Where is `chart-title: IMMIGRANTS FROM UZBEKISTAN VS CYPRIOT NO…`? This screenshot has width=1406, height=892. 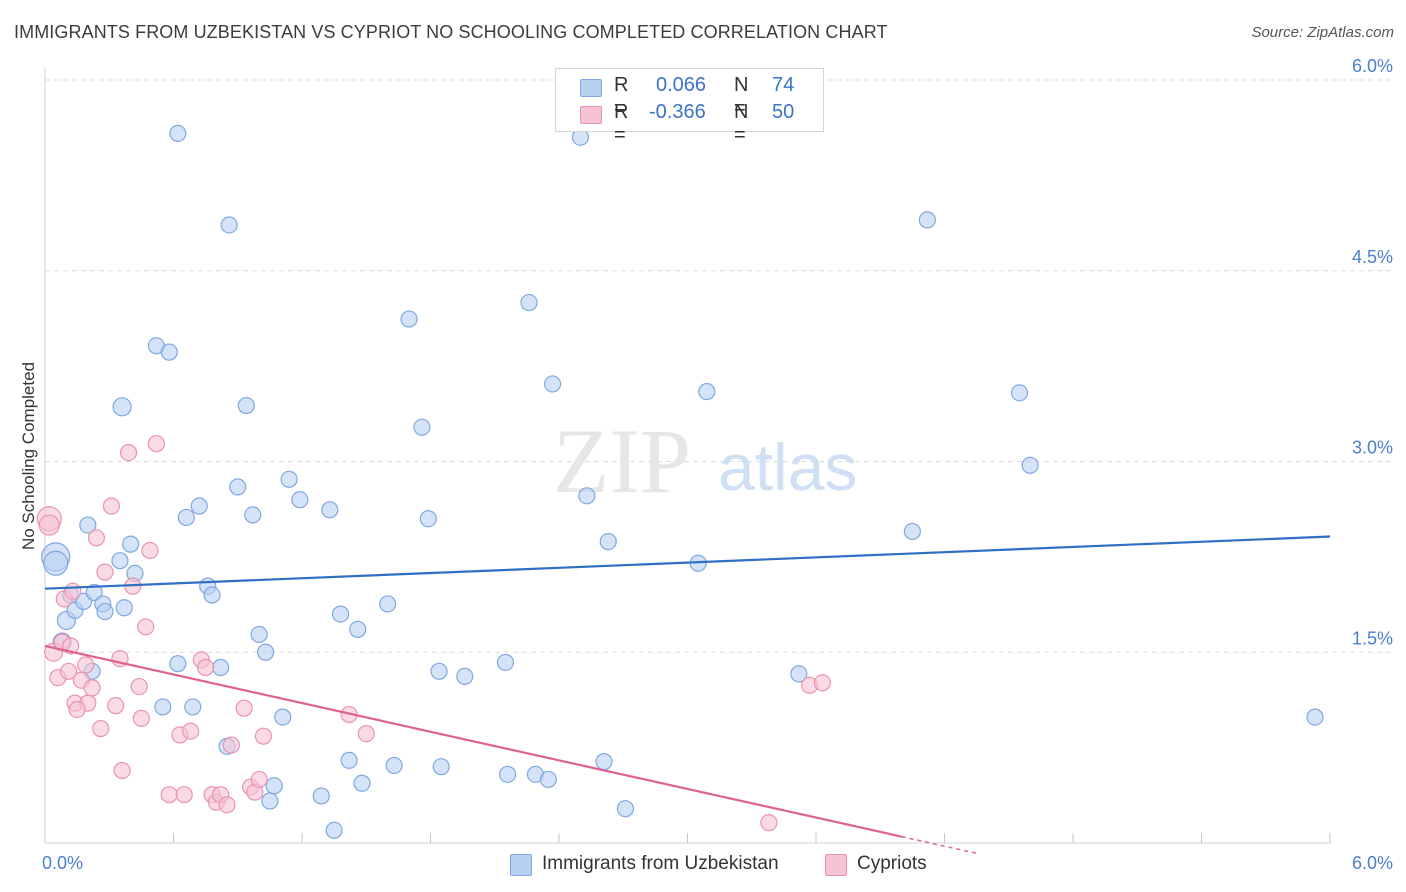
chart-title: IMMIGRANTS FROM UZBEKISTAN VS CYPRIOT NO… is located at coordinates (451, 32).